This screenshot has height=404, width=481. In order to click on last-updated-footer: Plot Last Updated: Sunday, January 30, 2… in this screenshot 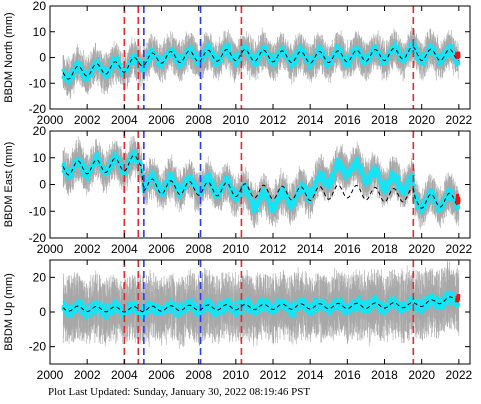, I will do `click(179, 392)`.